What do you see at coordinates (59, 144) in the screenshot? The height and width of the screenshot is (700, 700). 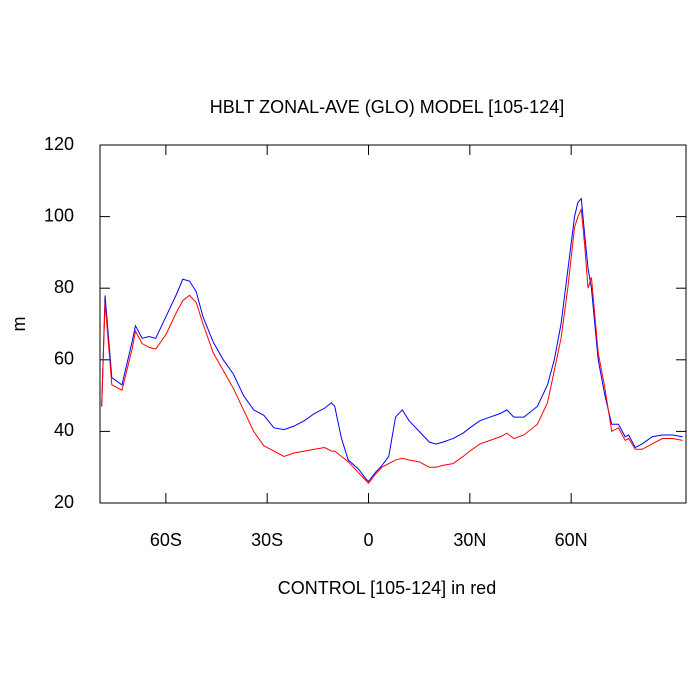 I see `y-tick-label: 120` at bounding box center [59, 144].